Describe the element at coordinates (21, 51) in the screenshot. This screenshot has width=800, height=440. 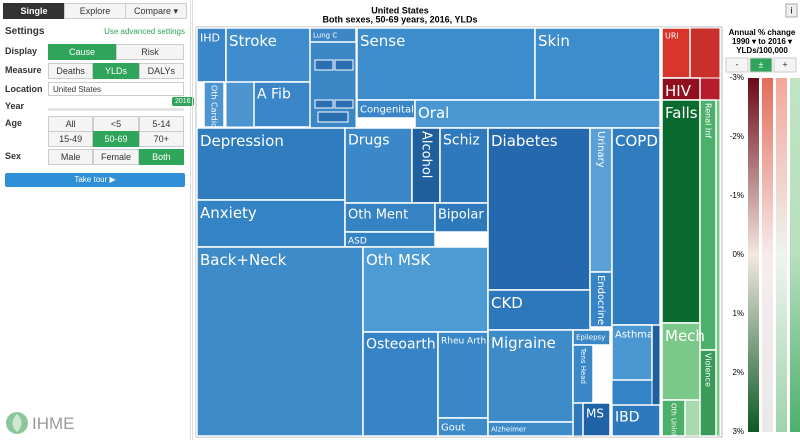
I see `row-label: Display` at that location.